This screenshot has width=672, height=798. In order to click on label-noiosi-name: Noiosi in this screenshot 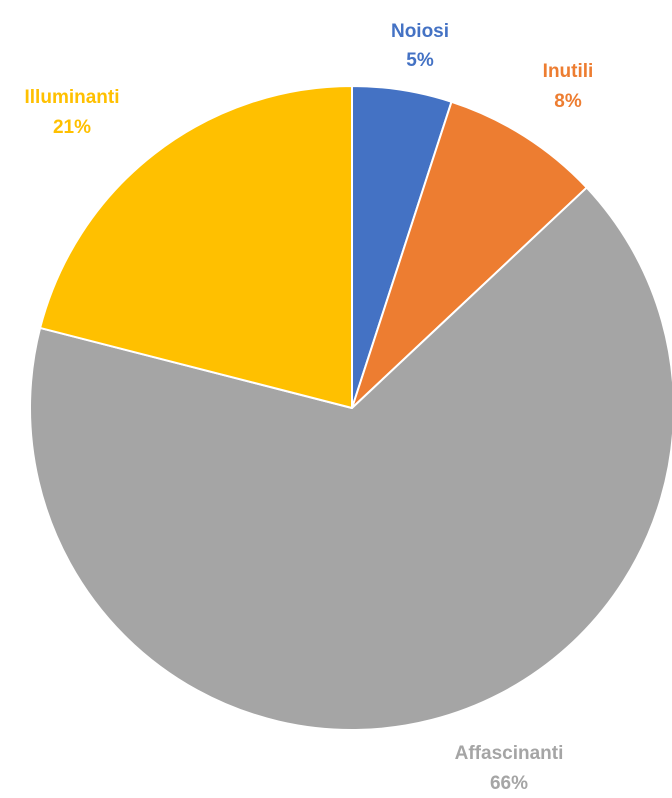, I will do `click(420, 31)`.